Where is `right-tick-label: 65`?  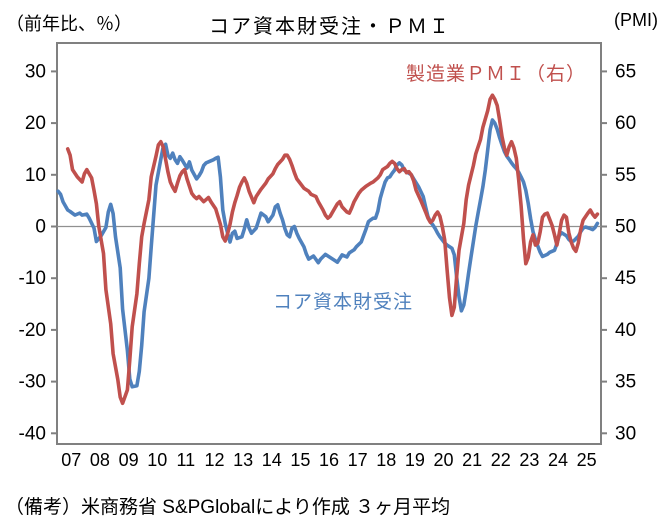
right-tick-label: 65 is located at coordinates (625, 71).